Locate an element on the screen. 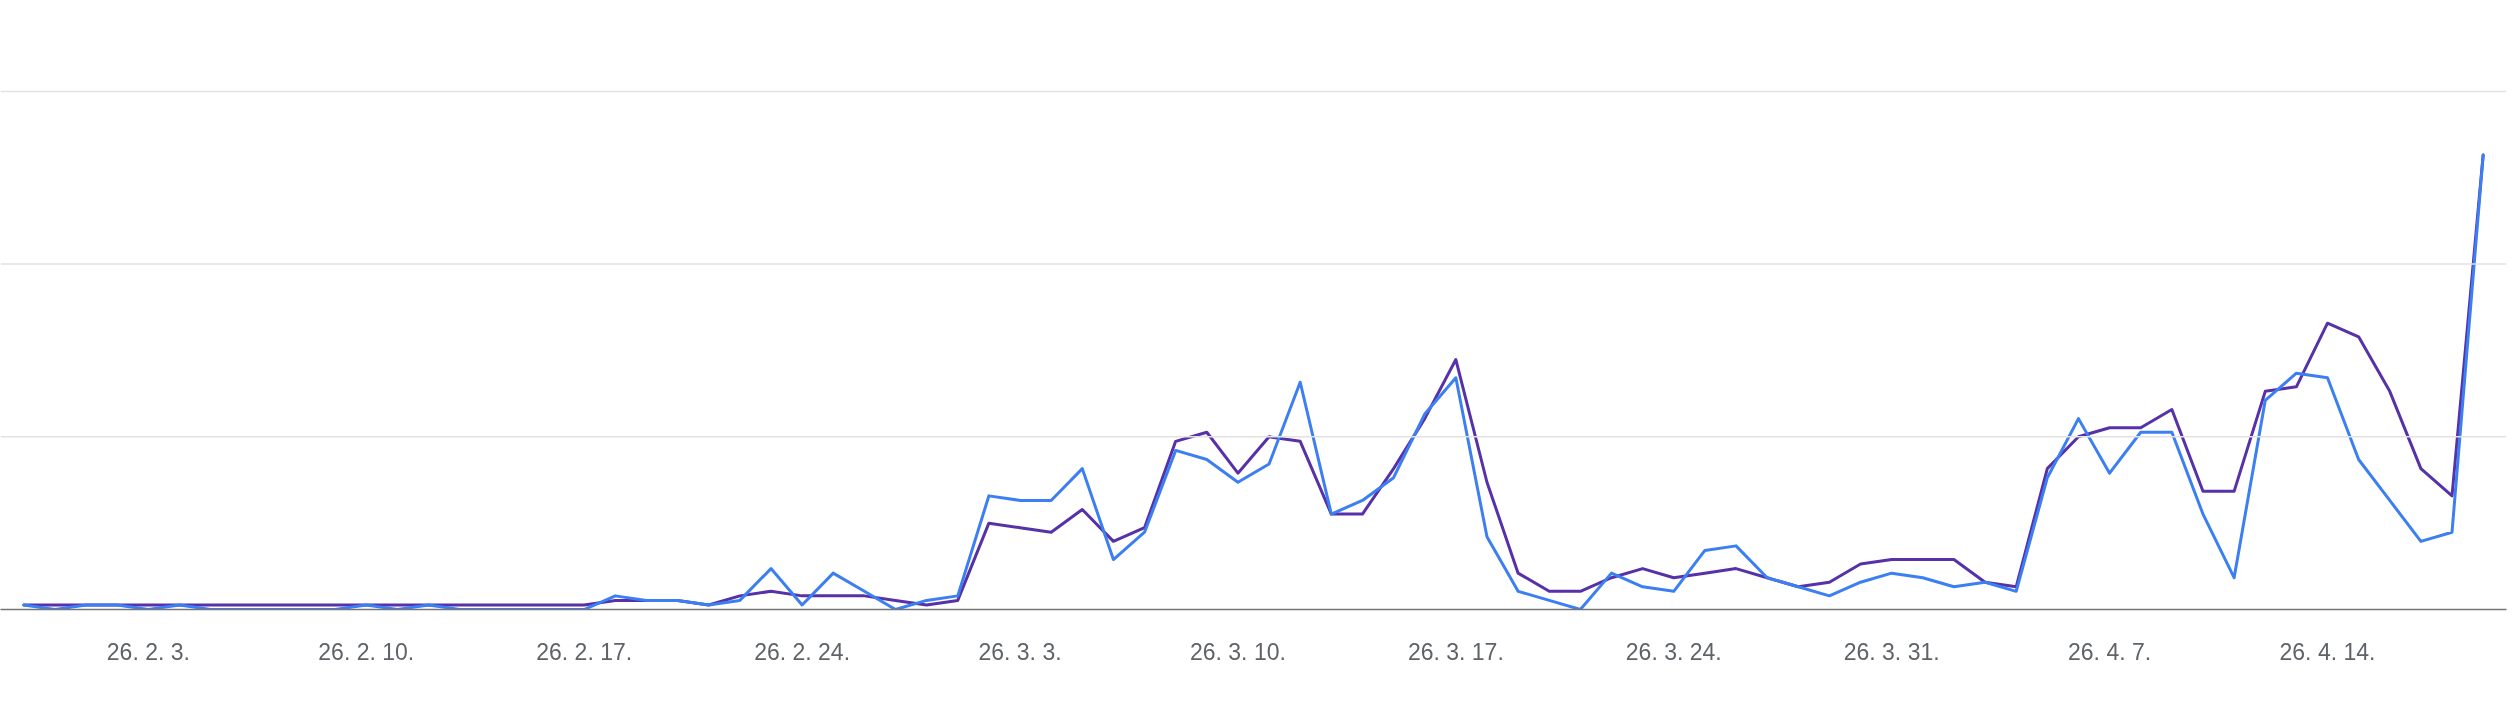 The height and width of the screenshot is (702, 2518). x-tick-label: 26. 3. 17. is located at coordinates (1455, 651).